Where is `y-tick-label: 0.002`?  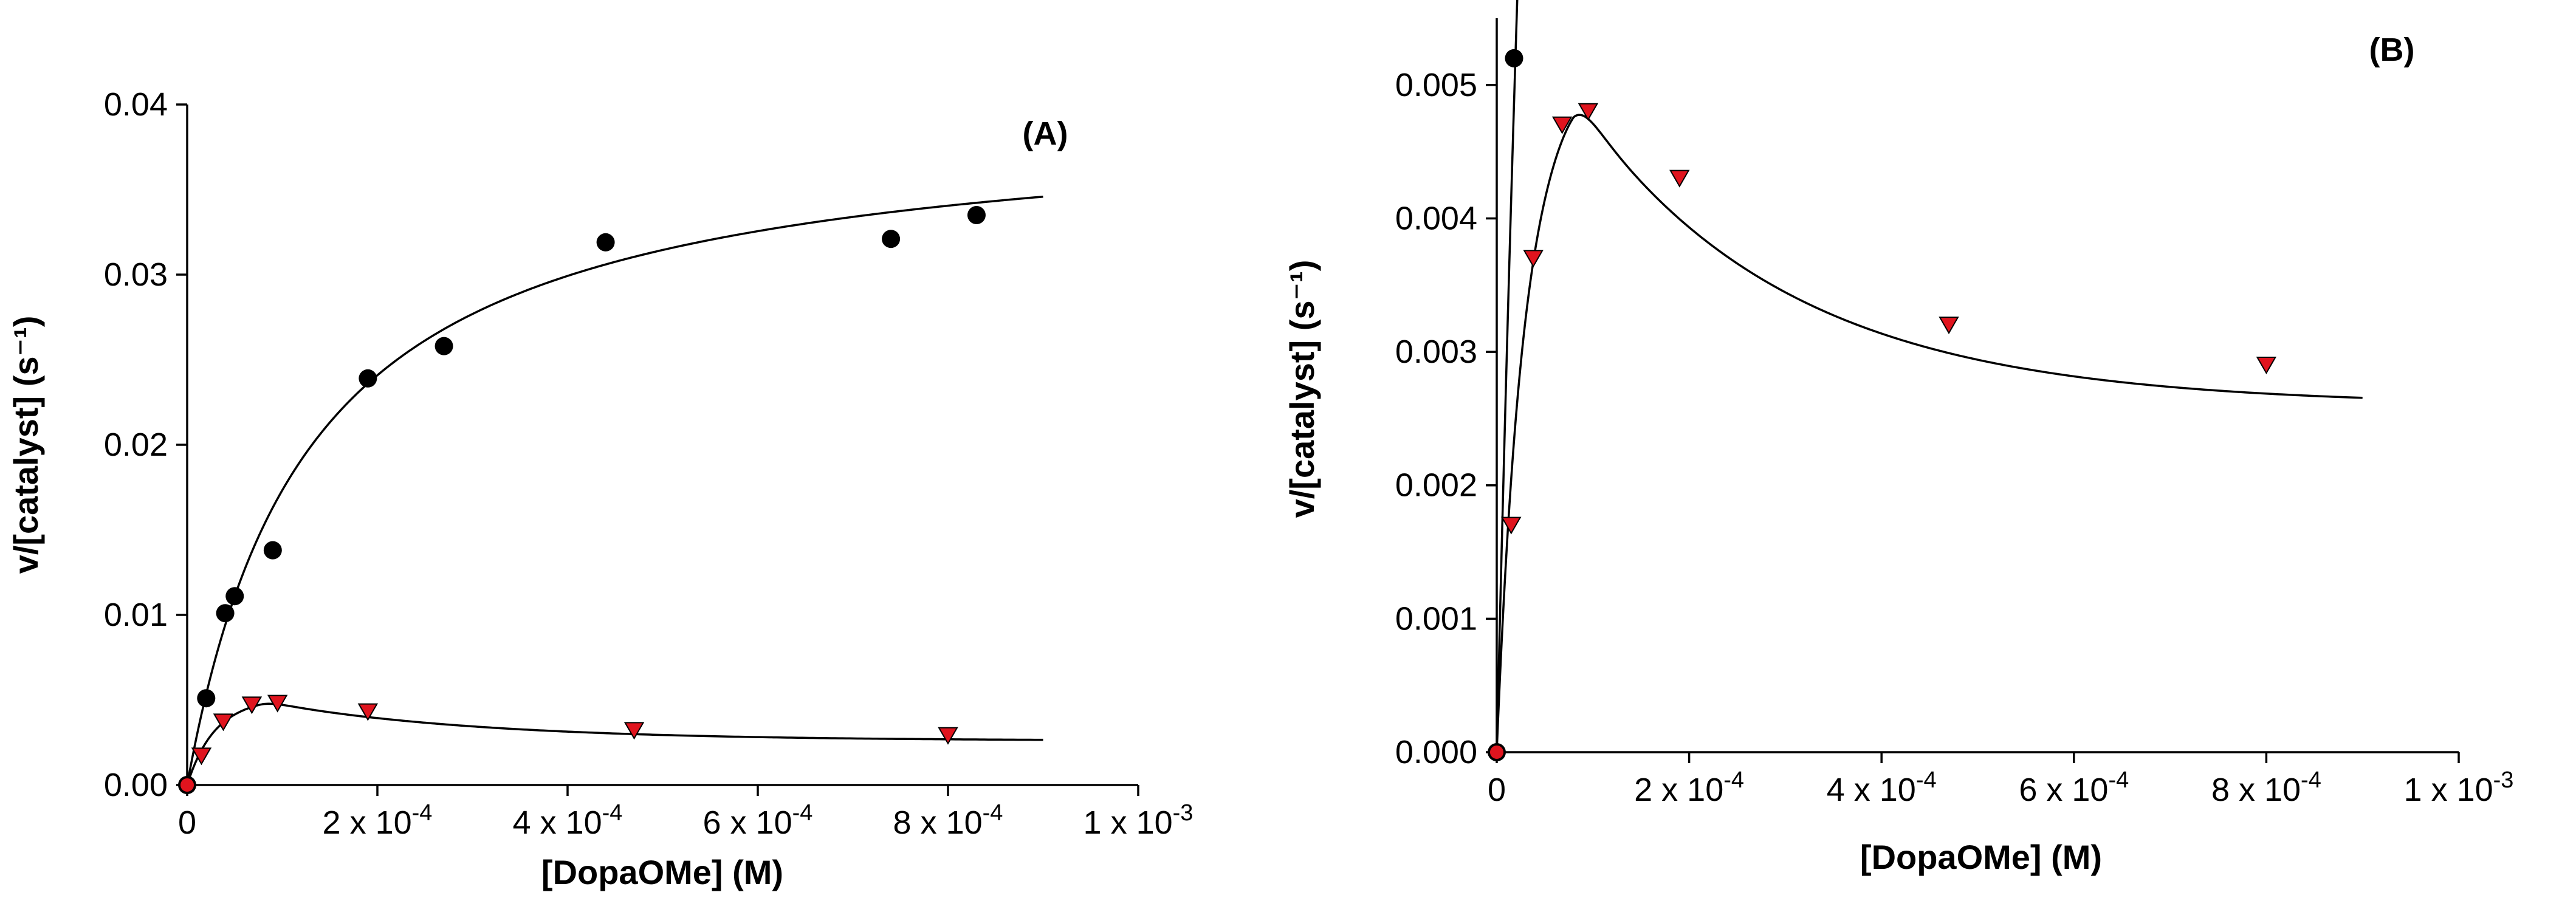
y-tick-label: 0.002 is located at coordinates (1436, 485).